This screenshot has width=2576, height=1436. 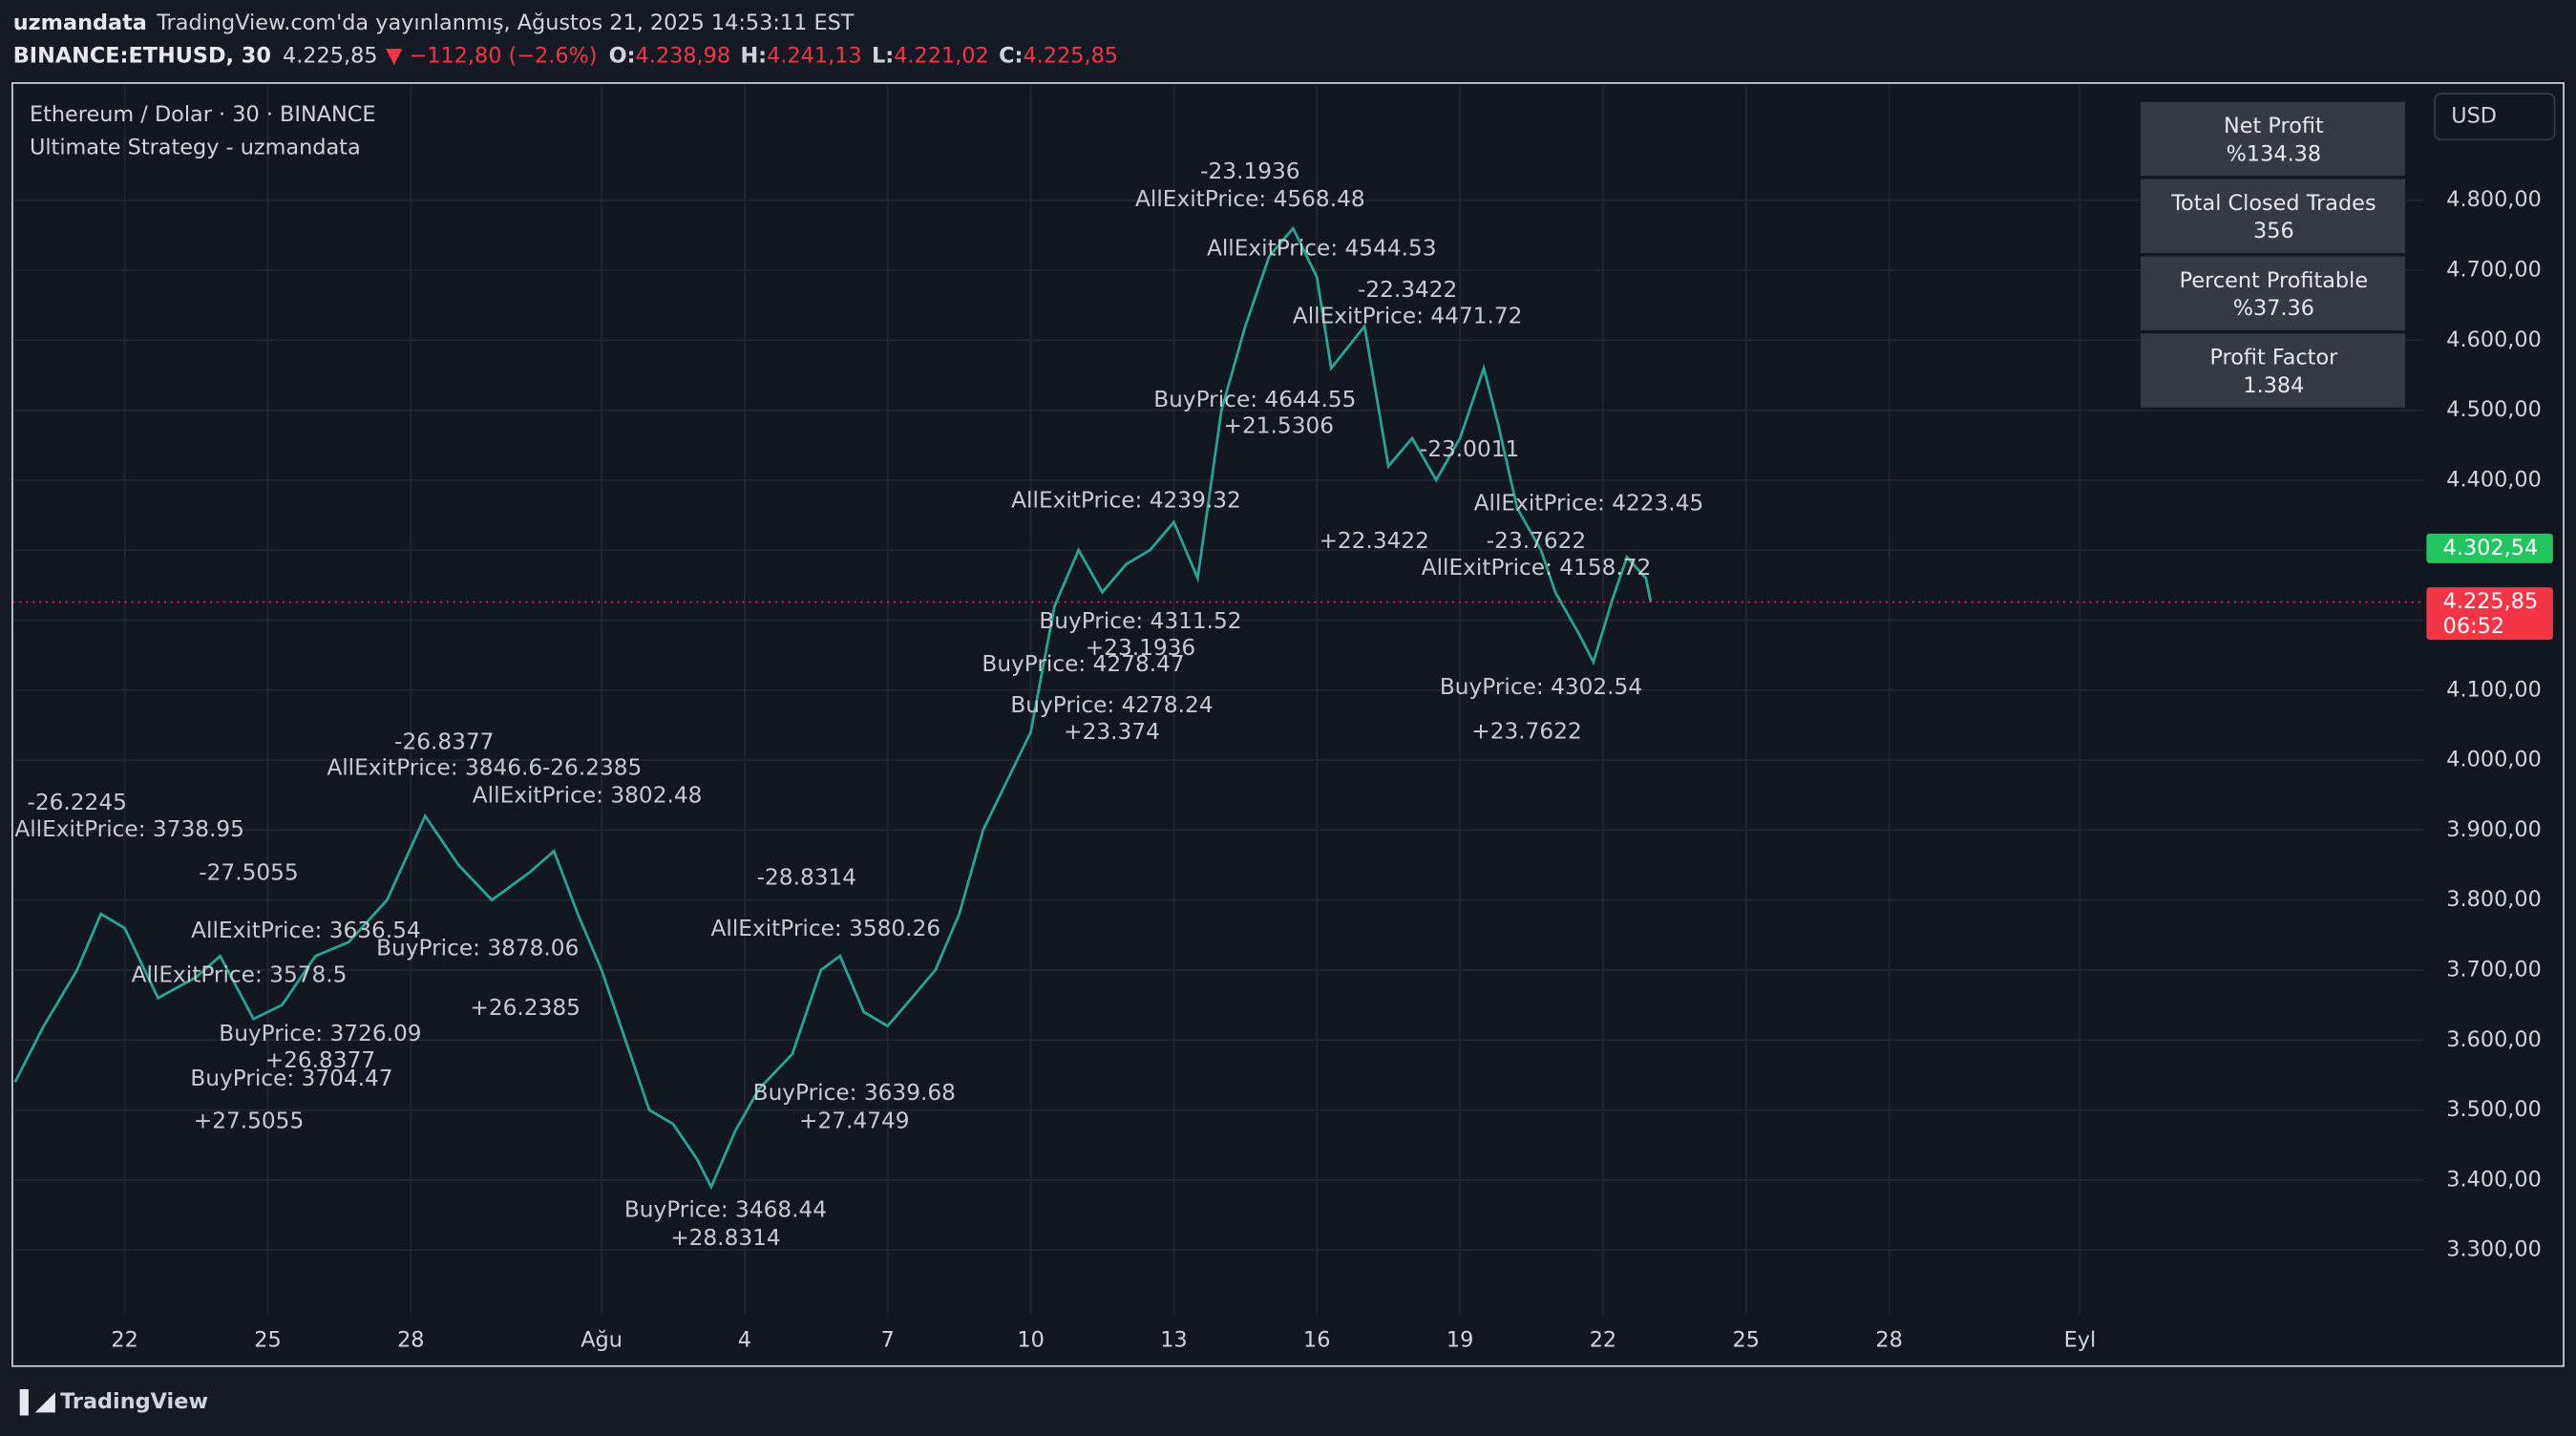 I want to click on trade-annotation: -23.0011, so click(x=1469, y=449).